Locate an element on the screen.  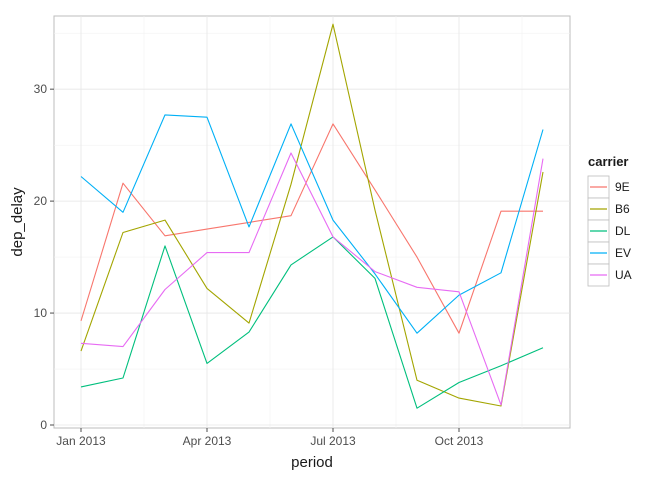
legend-title: carrier is located at coordinates (608, 161).